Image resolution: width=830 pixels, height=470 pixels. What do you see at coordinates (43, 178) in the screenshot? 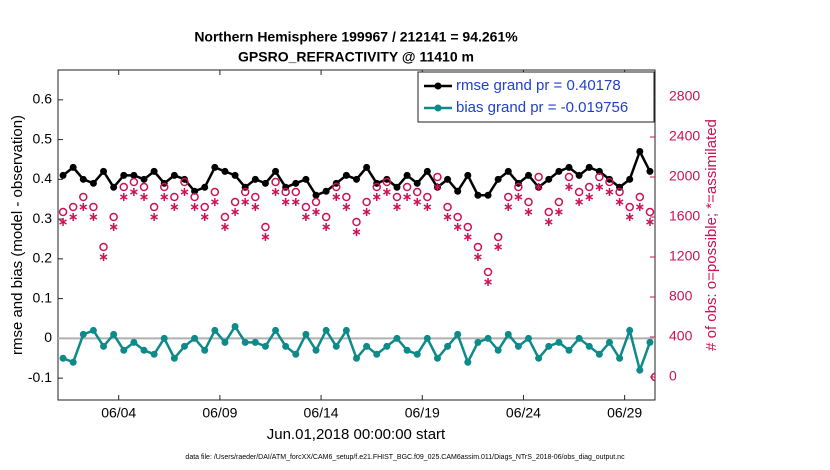
I see `y-tick-label: 0.4` at bounding box center [43, 178].